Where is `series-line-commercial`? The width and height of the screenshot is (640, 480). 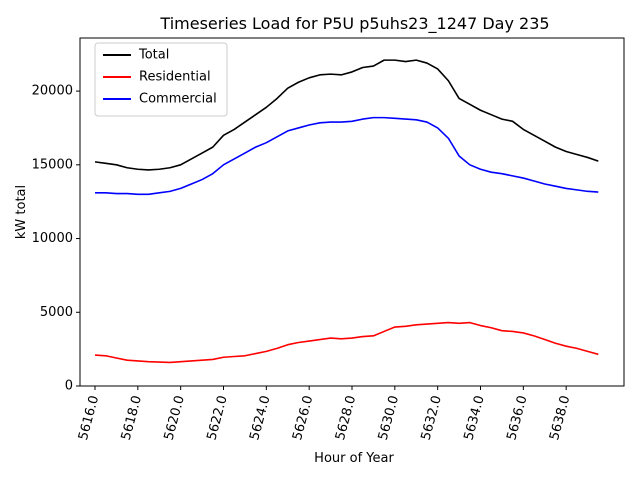 series-line-commercial is located at coordinates (346, 156).